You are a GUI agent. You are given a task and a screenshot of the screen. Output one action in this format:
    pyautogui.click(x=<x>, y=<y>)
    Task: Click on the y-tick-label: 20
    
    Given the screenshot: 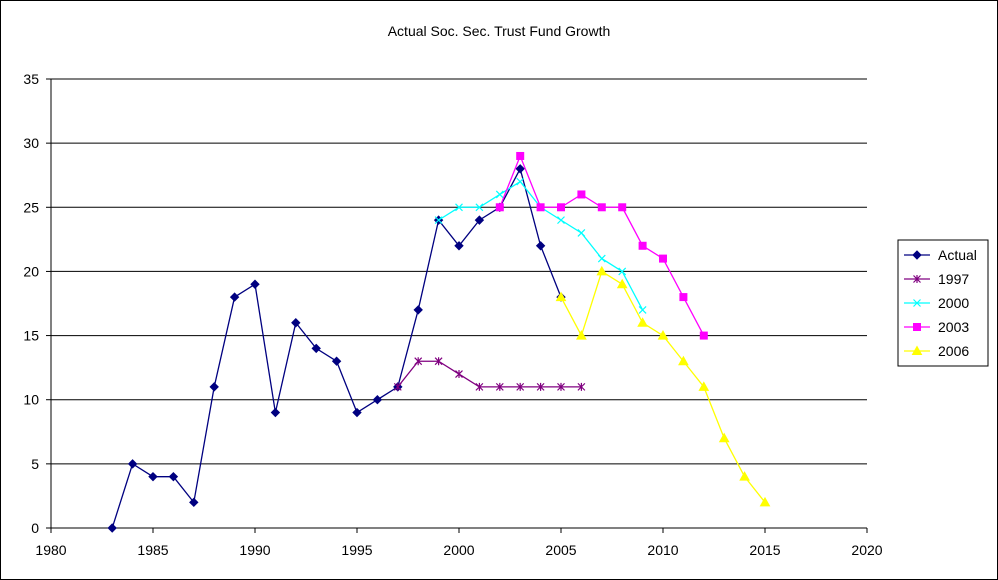 What is the action you would take?
    pyautogui.click(x=31, y=271)
    